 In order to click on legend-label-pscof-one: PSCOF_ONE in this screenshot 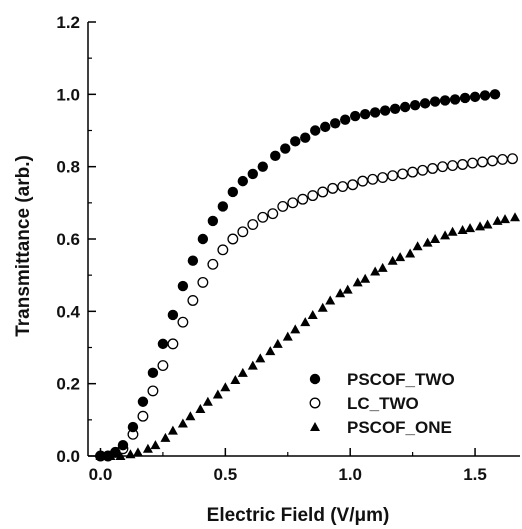, I will do `click(399, 427)`.